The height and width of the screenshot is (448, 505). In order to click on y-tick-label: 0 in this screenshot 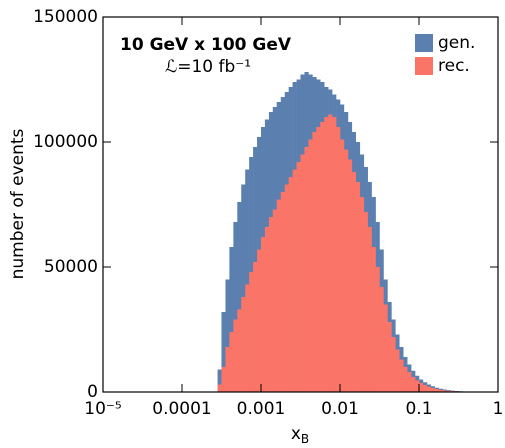, I will do `click(92, 392)`.